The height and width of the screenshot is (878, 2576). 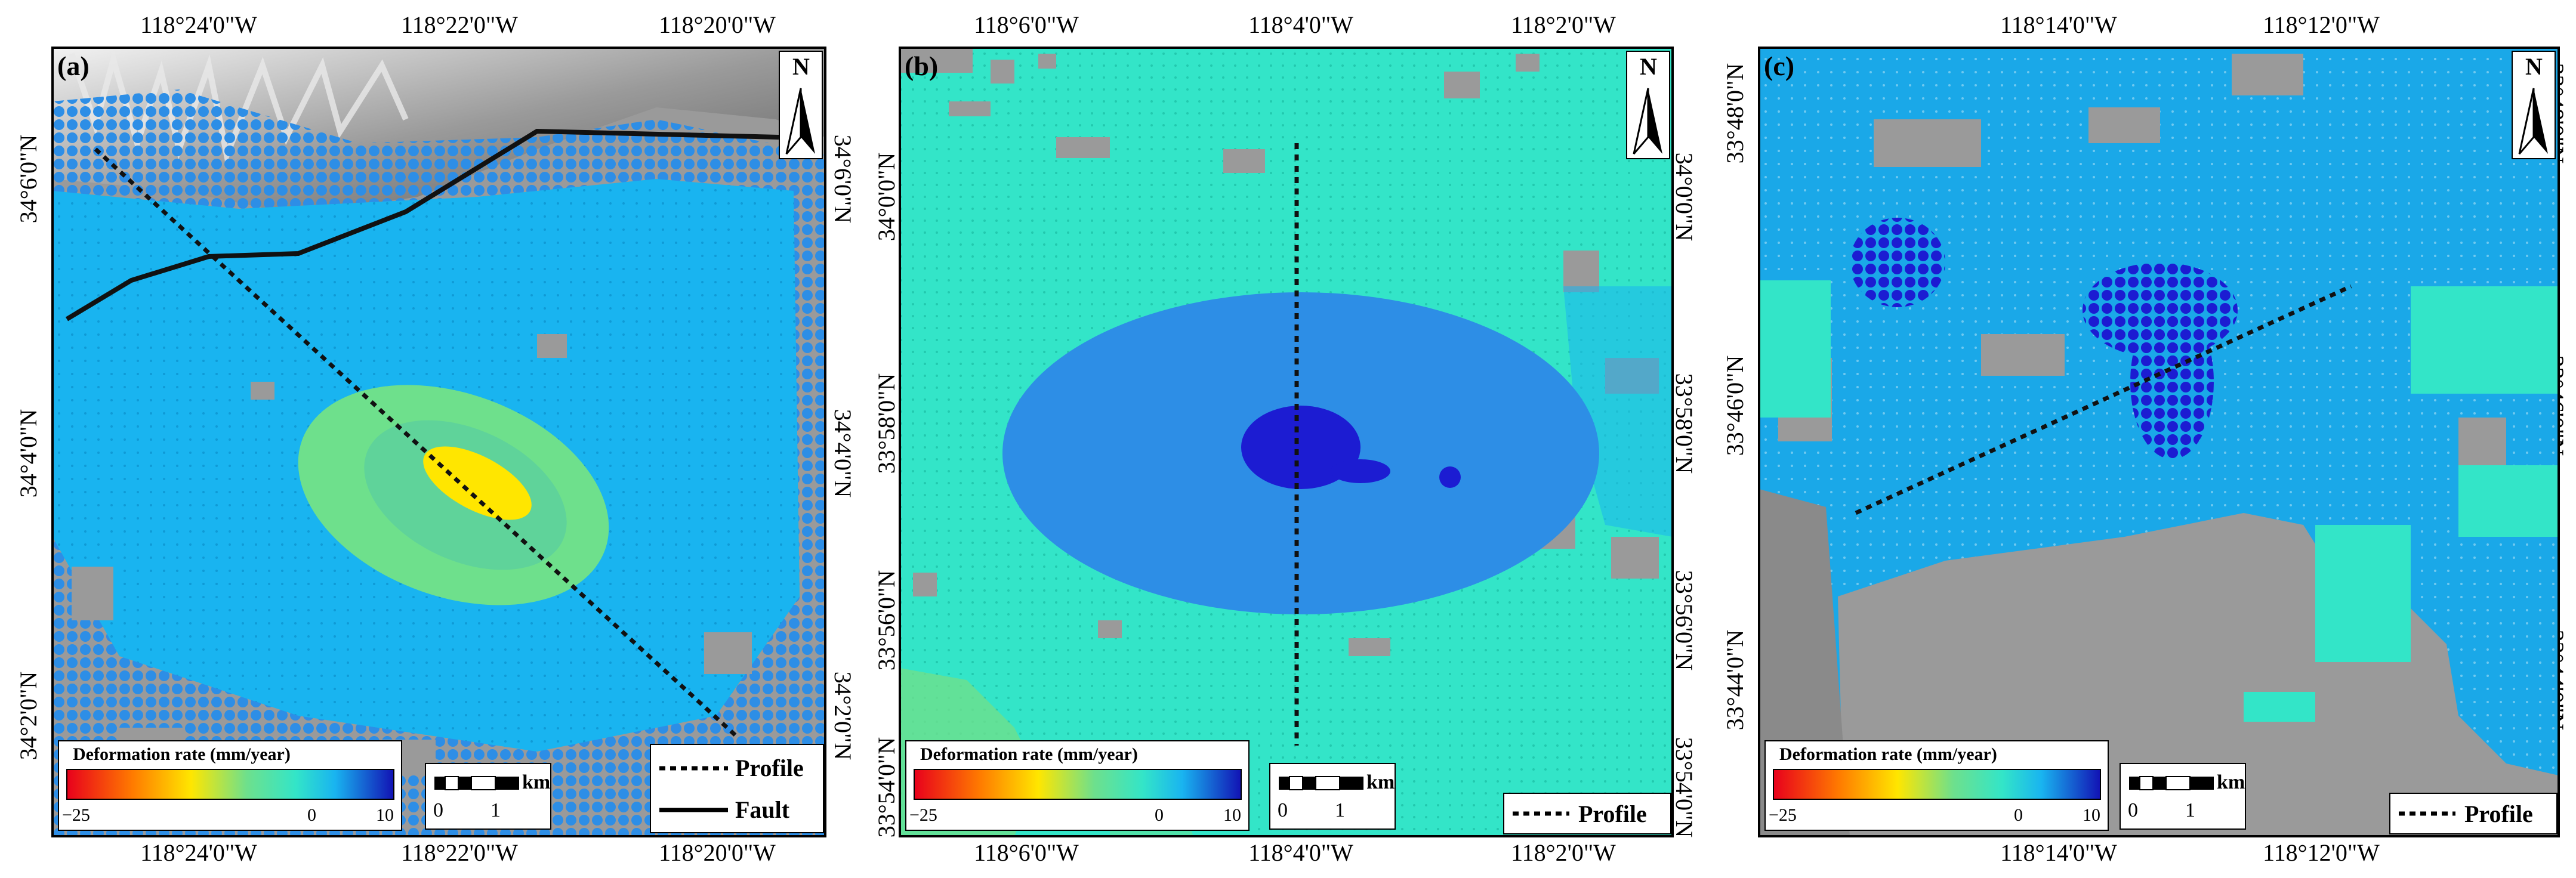 I want to click on top-tick-label: 118°24'0"W, so click(x=198, y=24).